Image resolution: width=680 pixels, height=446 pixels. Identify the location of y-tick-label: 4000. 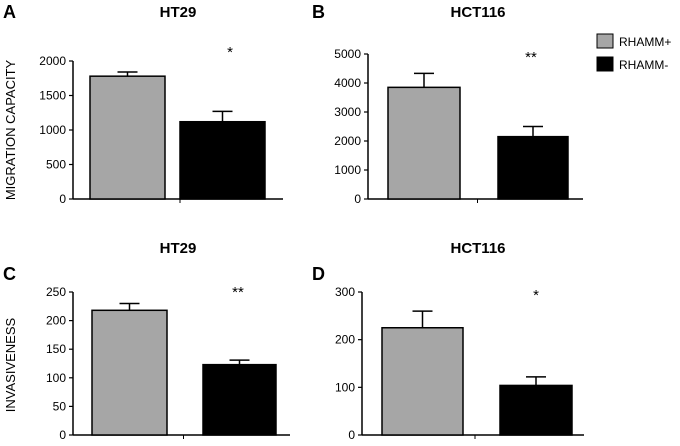
(347, 83).